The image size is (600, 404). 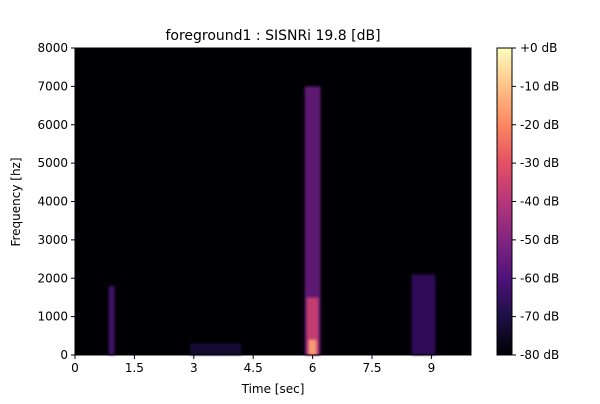 I want to click on x-tick-label: 3, so click(x=194, y=368).